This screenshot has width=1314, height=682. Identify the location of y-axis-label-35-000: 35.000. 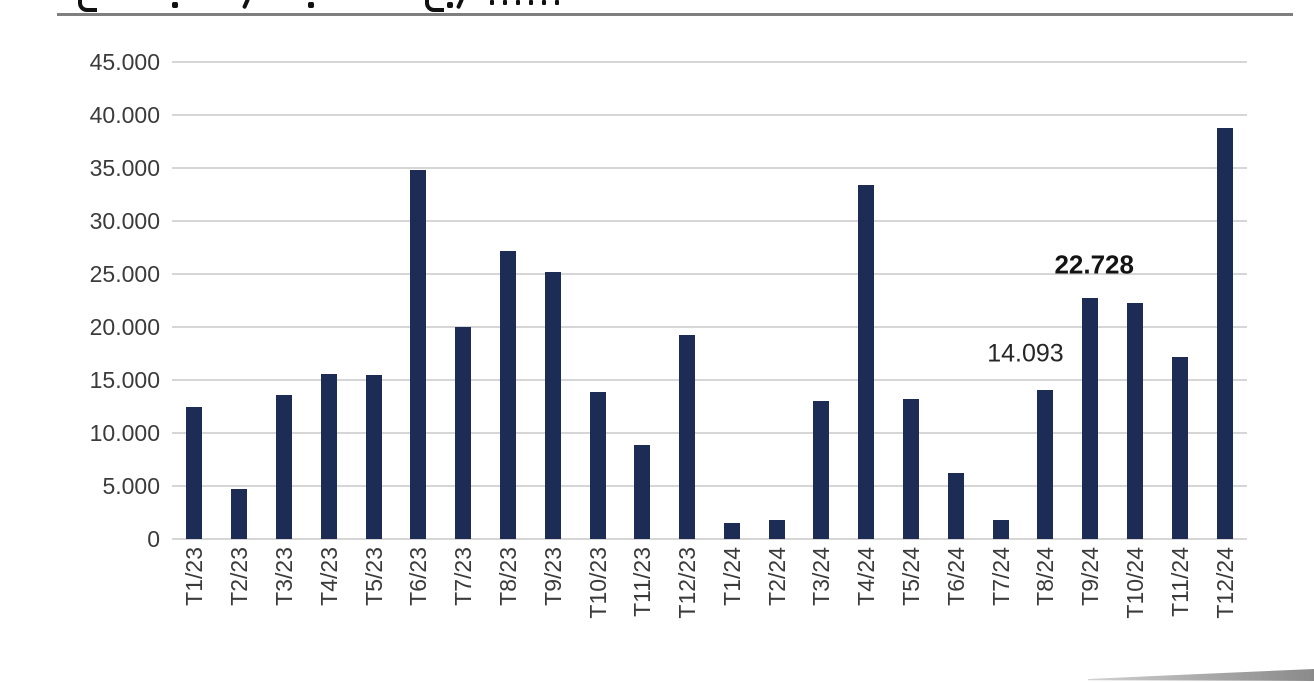
(124, 168).